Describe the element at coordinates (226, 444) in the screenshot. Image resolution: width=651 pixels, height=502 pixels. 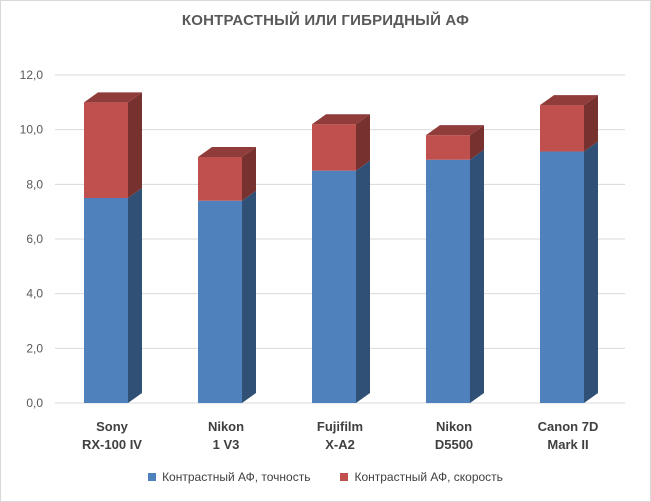
I see `x-tick-label: 1 V3` at that location.